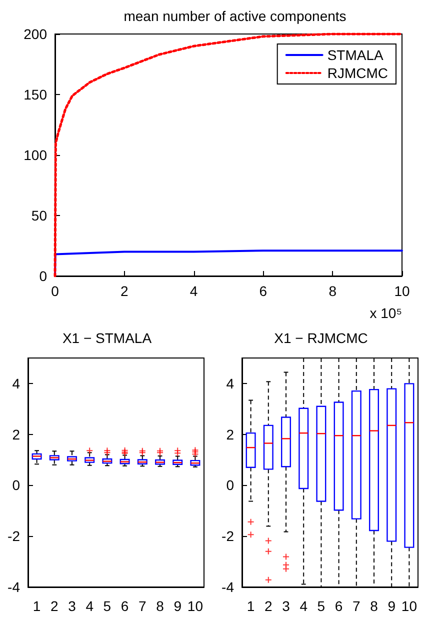  Describe the element at coordinates (36, 94) in the screenshot. I see `y-tick-label: 150` at that location.